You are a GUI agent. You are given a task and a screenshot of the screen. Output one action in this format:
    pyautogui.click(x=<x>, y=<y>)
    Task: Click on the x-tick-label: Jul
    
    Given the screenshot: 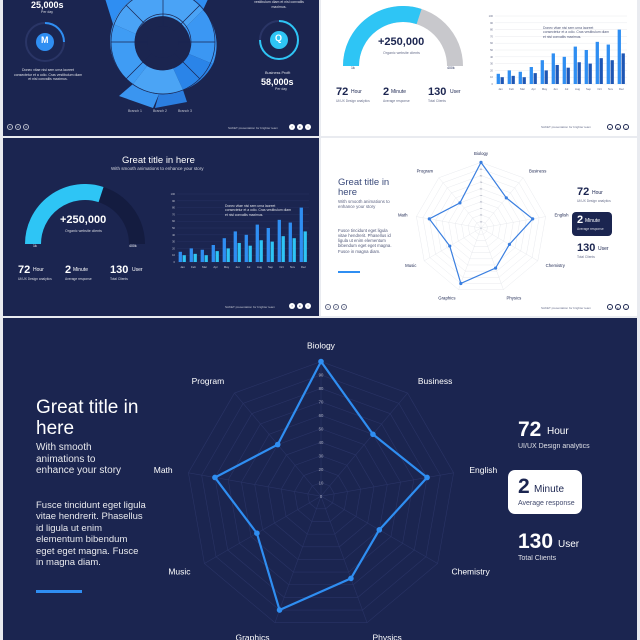 What is the action you would take?
    pyautogui.click(x=567, y=89)
    